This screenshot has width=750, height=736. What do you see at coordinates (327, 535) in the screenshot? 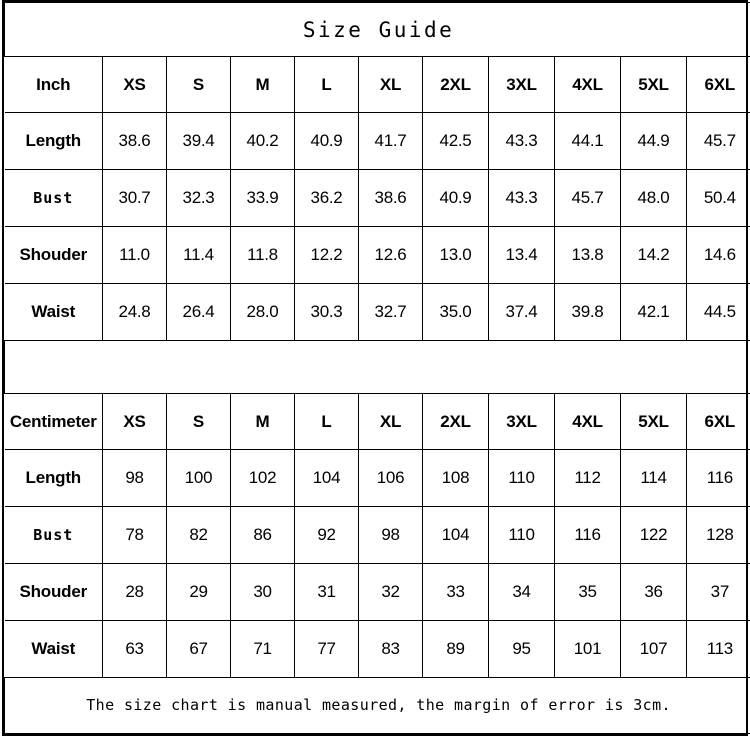
I see `measurement-cell: 92` at bounding box center [327, 535].